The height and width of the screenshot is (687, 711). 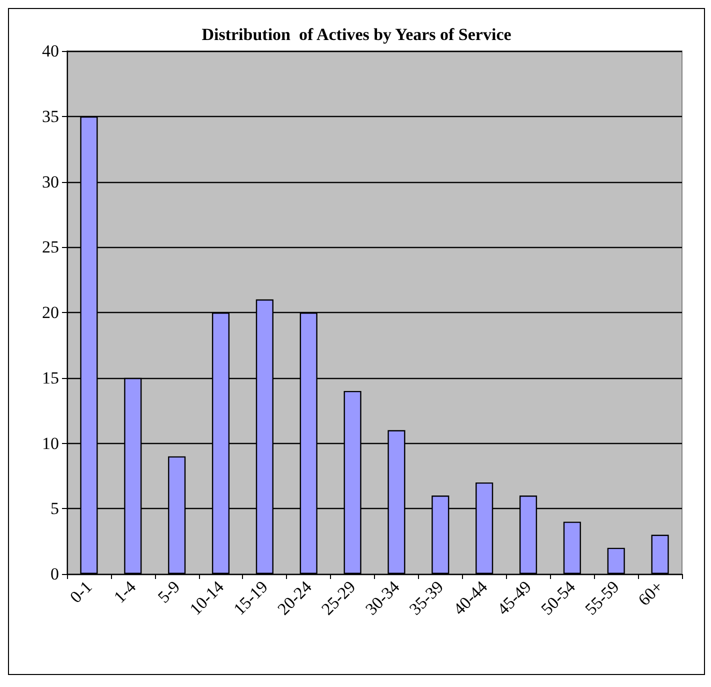 What do you see at coordinates (50, 116) in the screenshot?
I see `y-tick-label: 35` at bounding box center [50, 116].